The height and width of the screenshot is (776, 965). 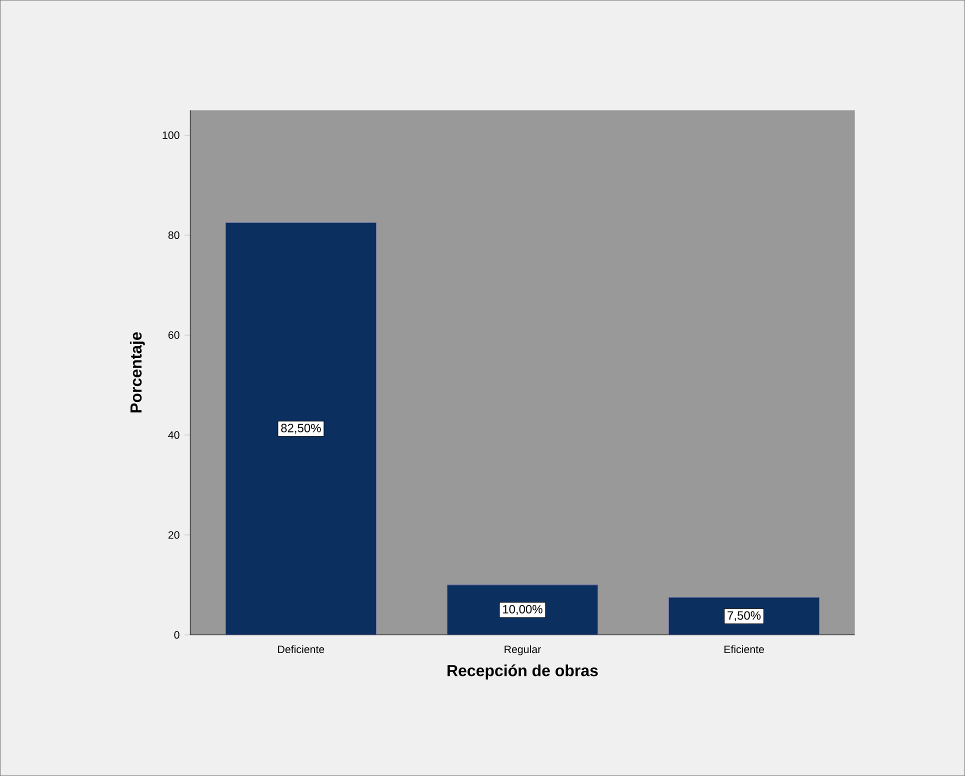 I want to click on data-label: 82,50%, so click(x=301, y=429).